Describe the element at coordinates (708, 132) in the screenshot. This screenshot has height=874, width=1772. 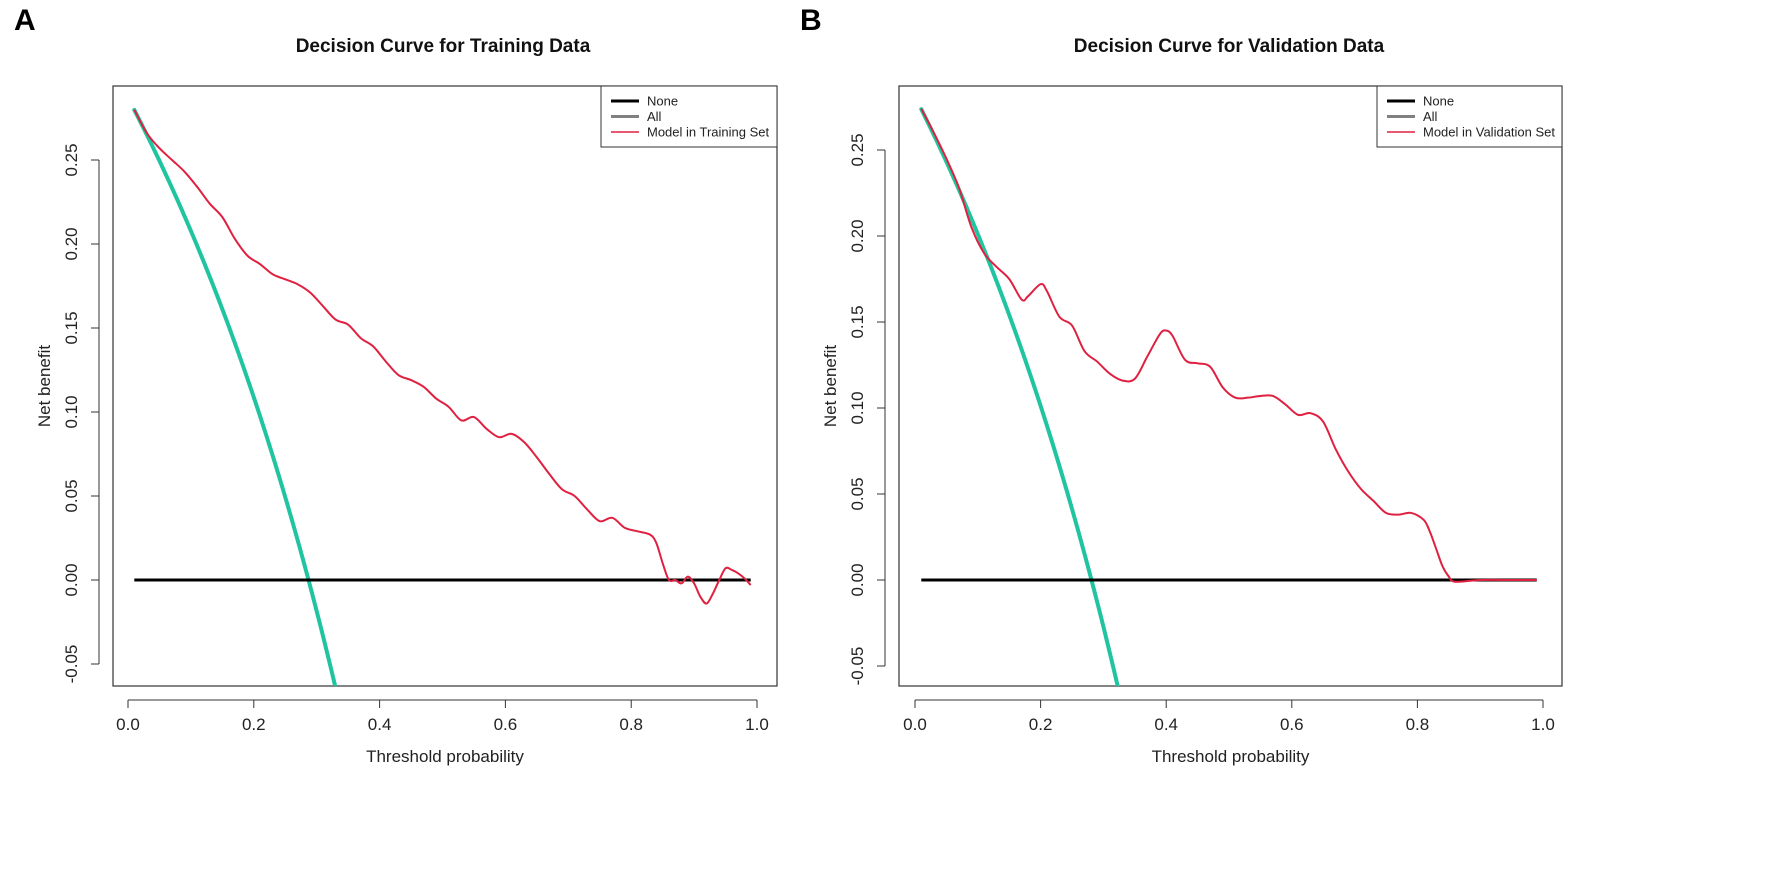
I see `legend-label: Model in Training Set` at that location.